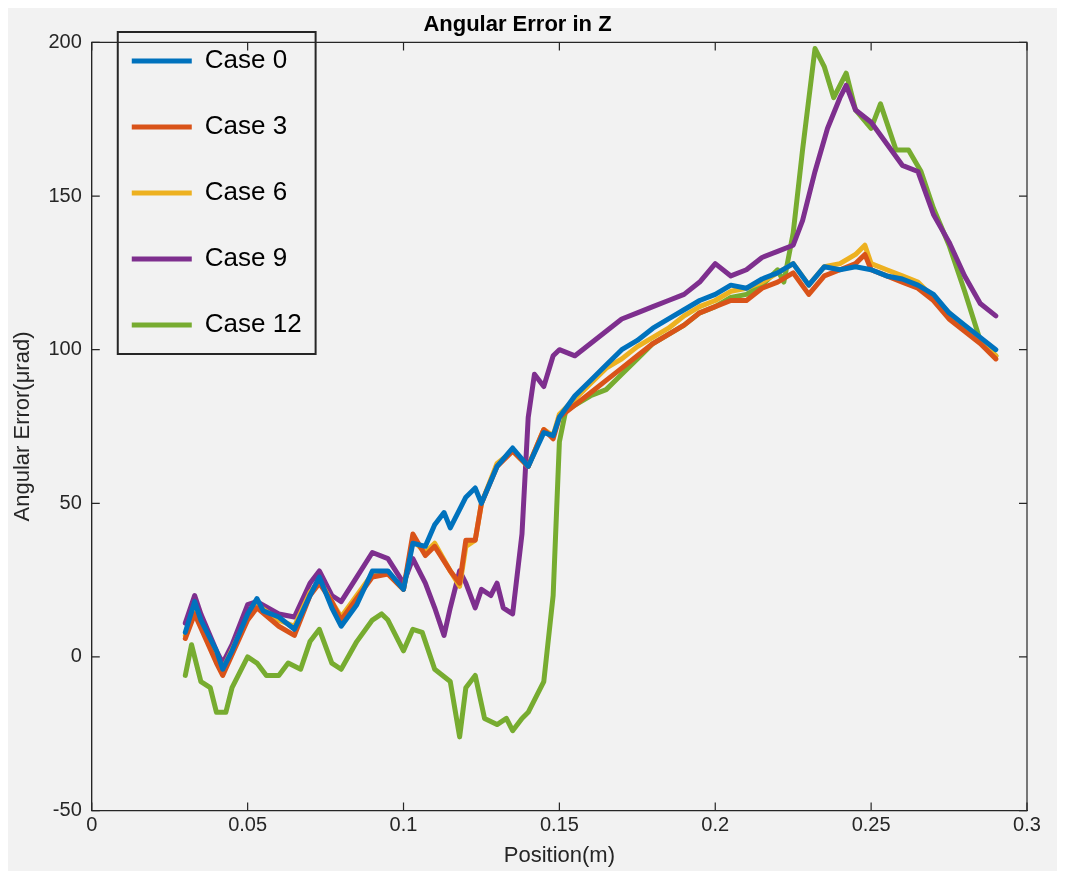 Image resolution: width=1065 pixels, height=879 pixels. Describe the element at coordinates (65, 40) in the screenshot. I see `y-tick-label: 200` at that location.